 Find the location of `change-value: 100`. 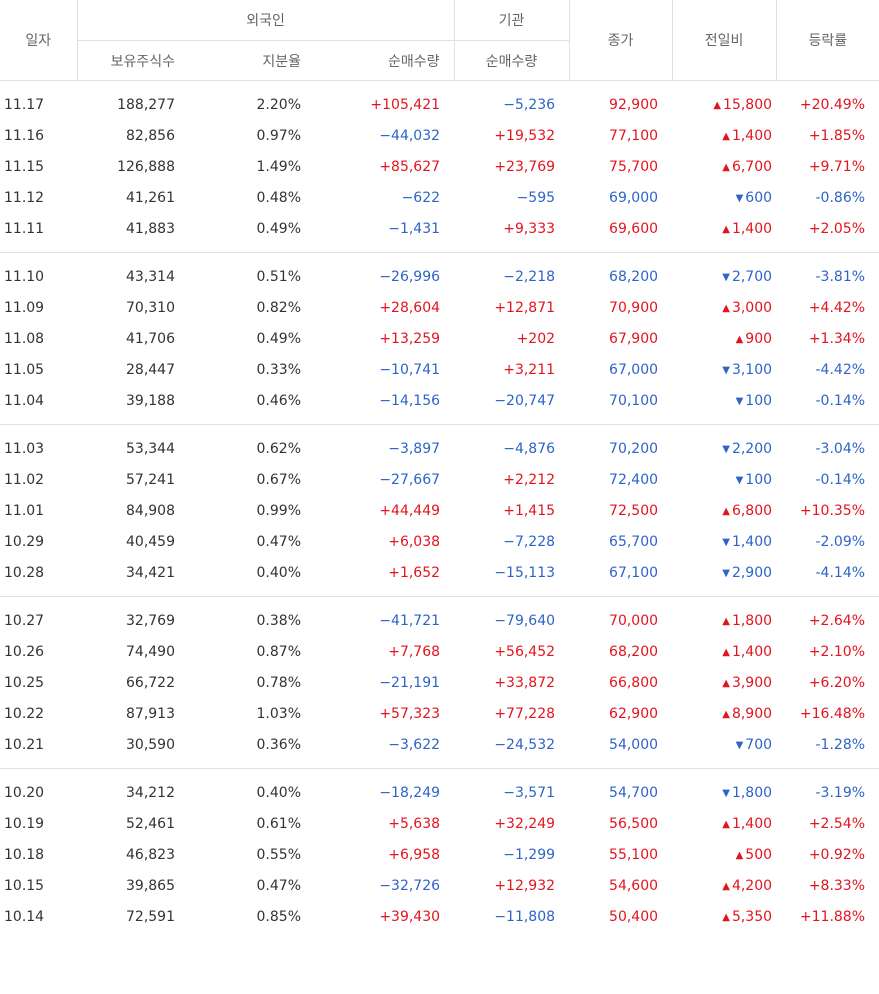

change-value: 100 is located at coordinates (759, 400).